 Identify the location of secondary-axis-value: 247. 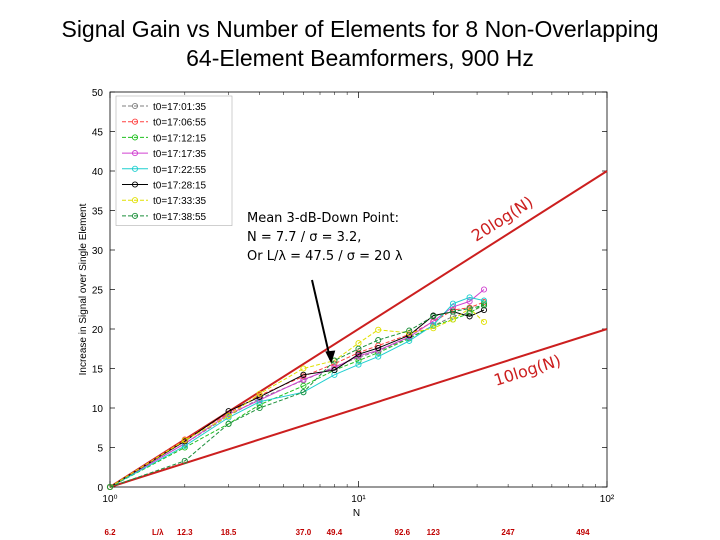
(508, 532).